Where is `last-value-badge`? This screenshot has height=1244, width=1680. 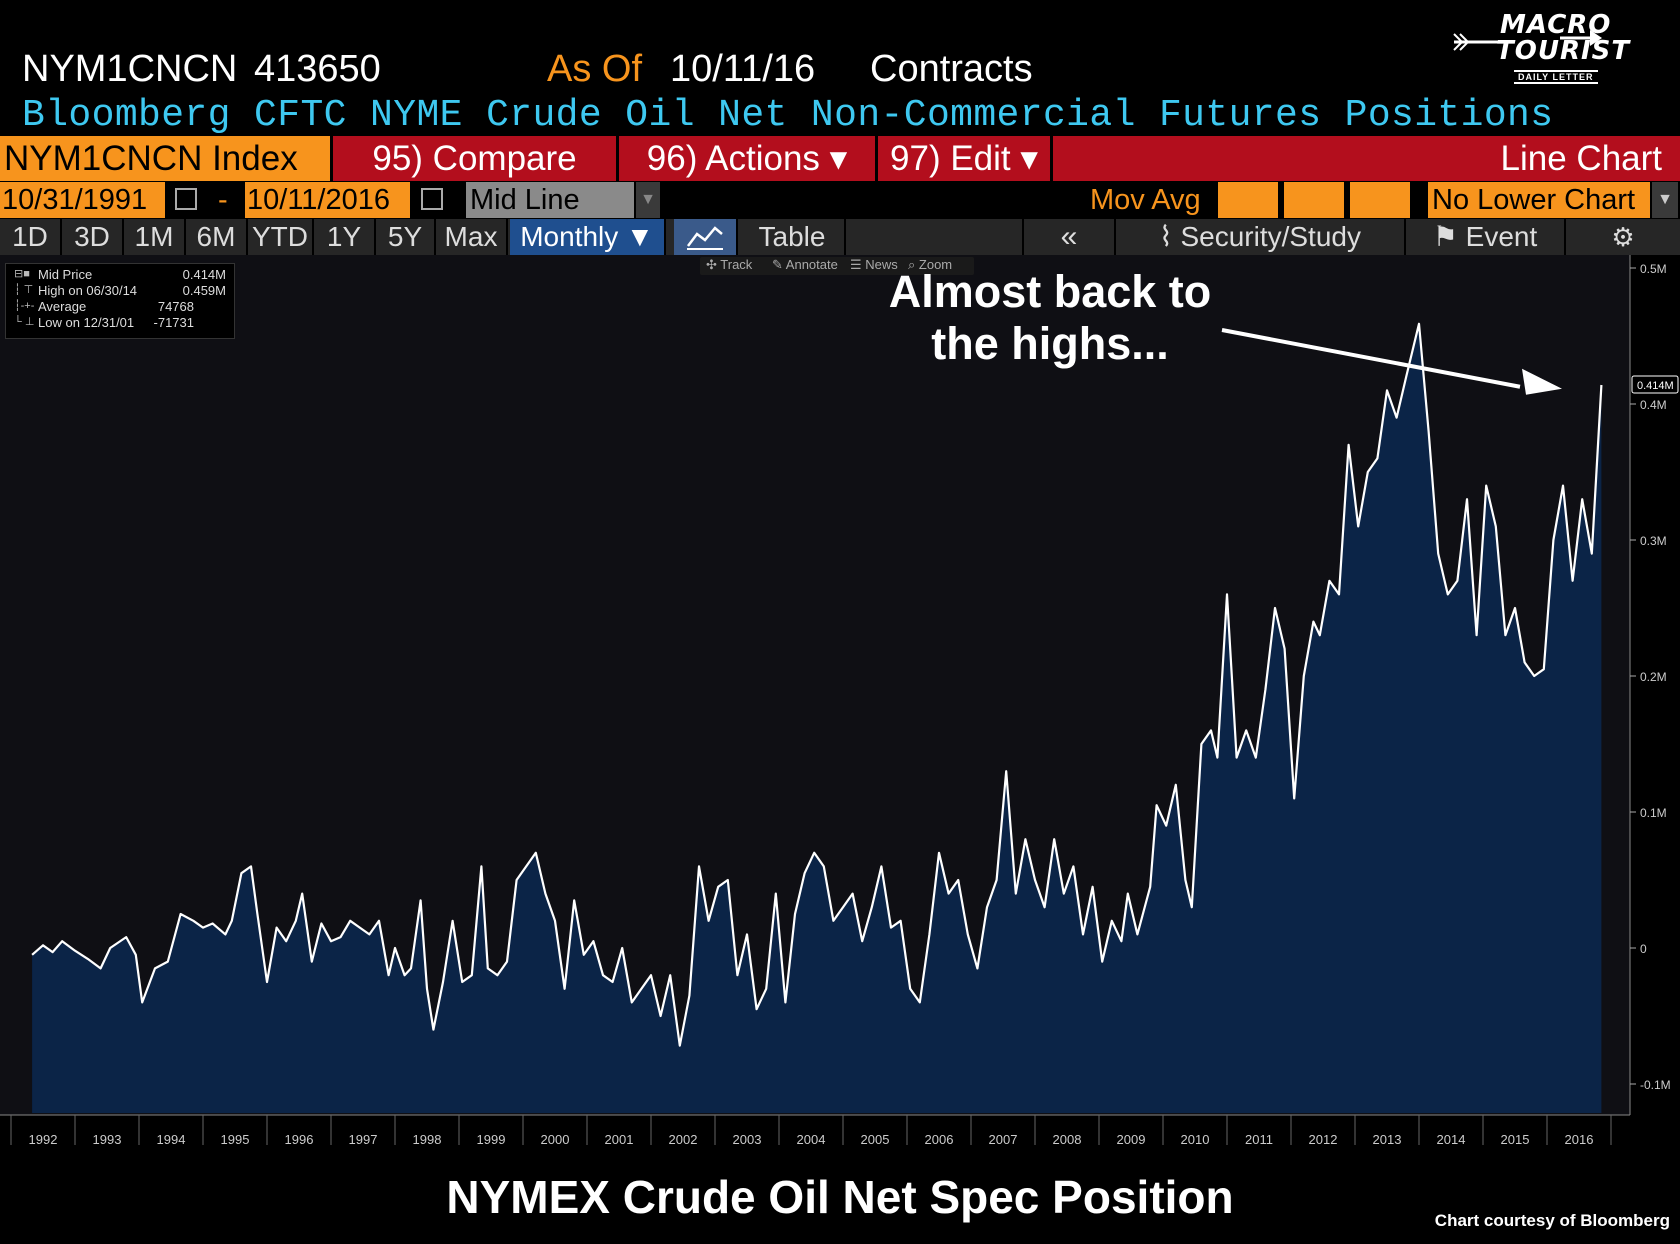
last-value-badge is located at coordinates (1655, 384).